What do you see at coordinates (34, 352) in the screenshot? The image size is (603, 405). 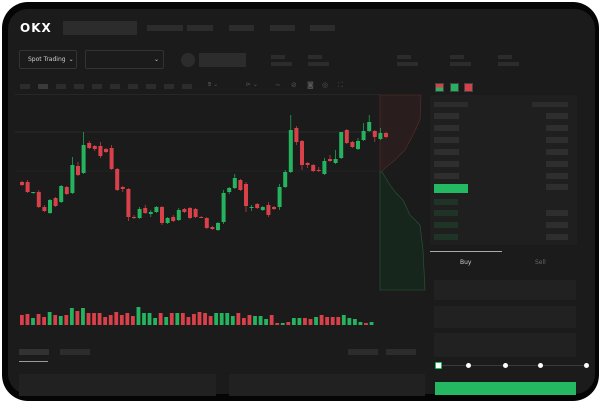 I see `tab-open-orders` at bounding box center [34, 352].